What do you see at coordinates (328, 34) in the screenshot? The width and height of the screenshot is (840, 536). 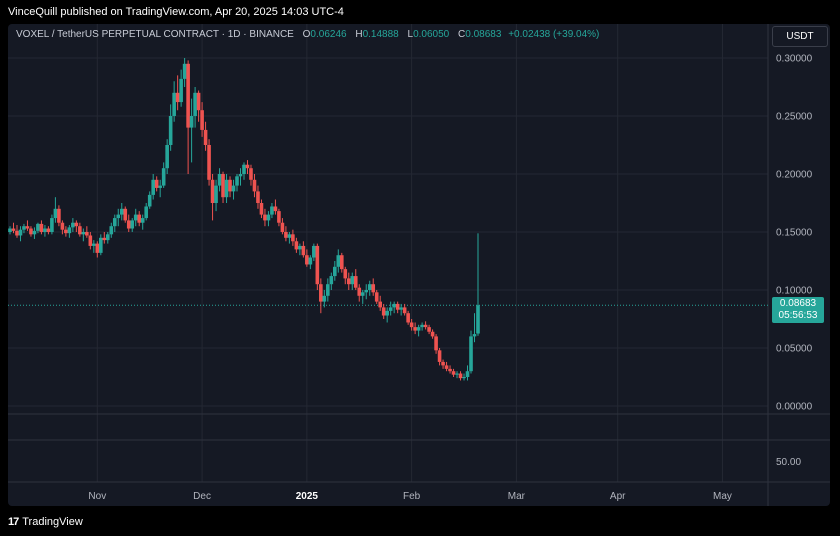 I see `legend-open: 0.06246` at bounding box center [328, 34].